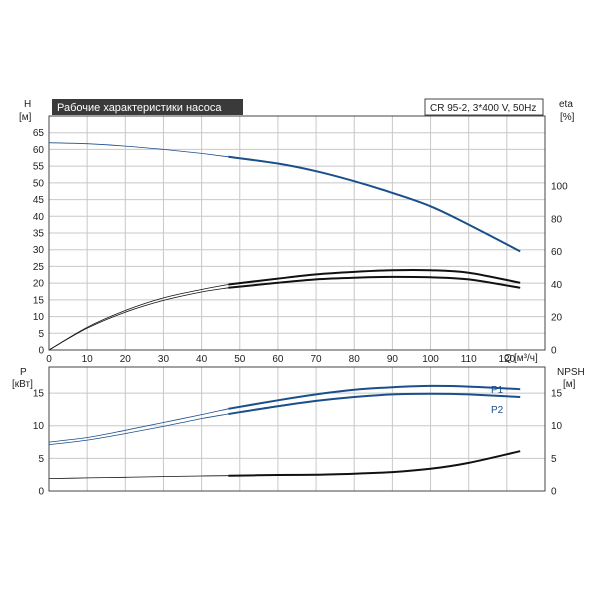  I want to click on efficiency-curve-1-thin, so click(138, 317).